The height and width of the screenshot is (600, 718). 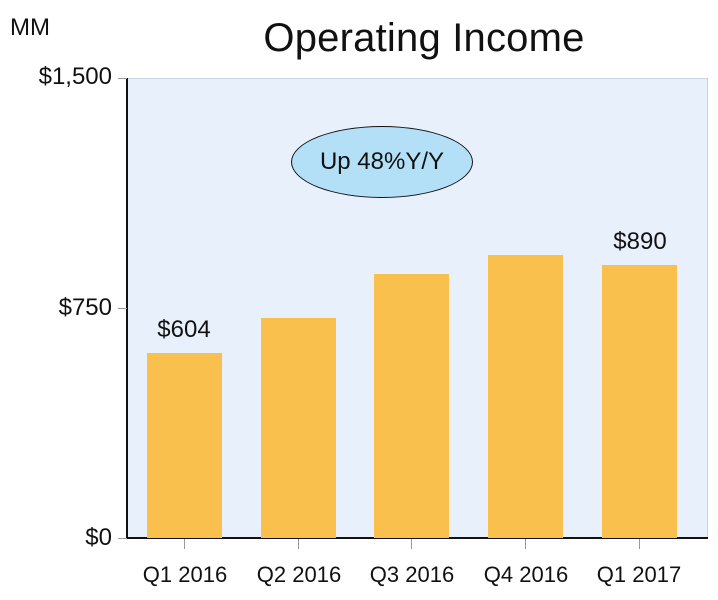 I want to click on y-axis-line, so click(x=127, y=308).